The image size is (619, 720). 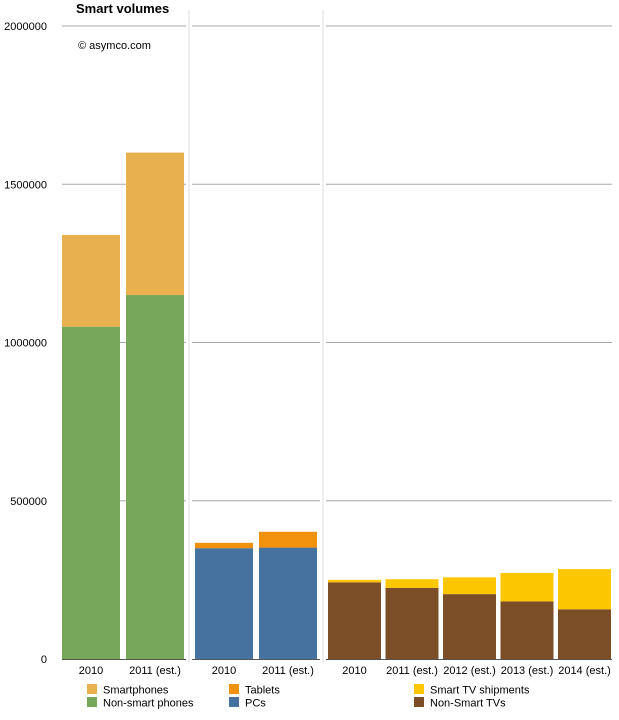 I want to click on legend-label: Tablets, so click(x=262, y=691).